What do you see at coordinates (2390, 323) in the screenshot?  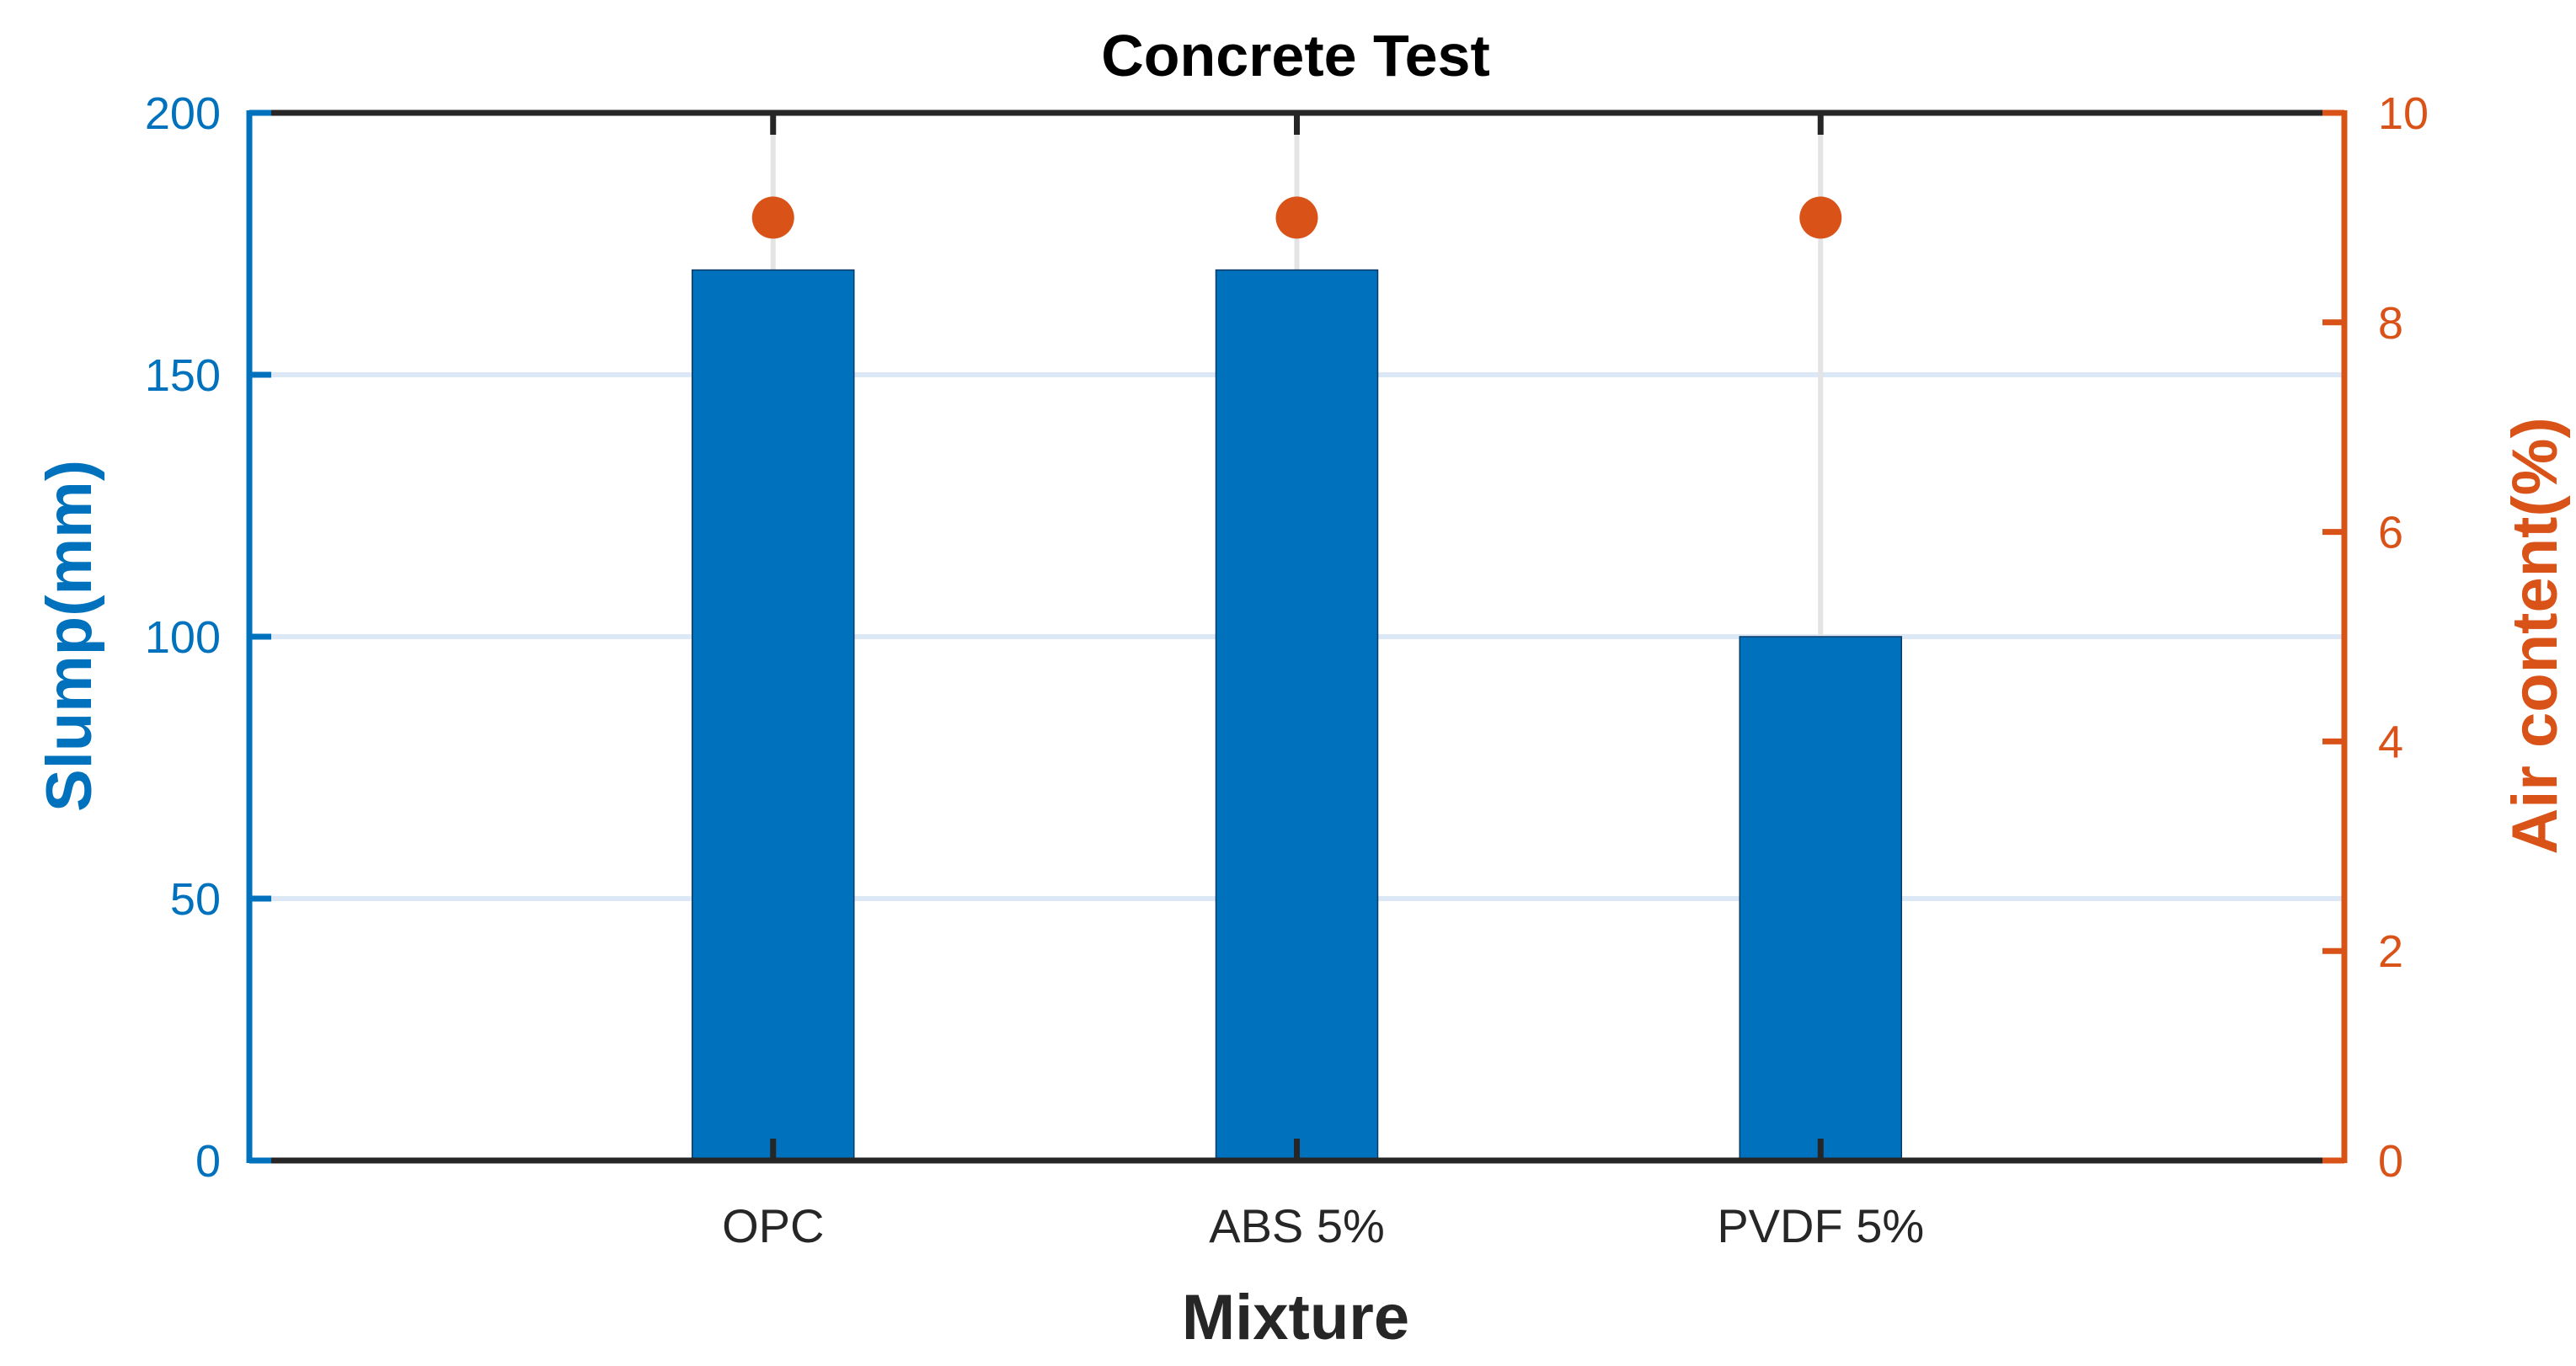 I see `right-y-tick-label: 8` at bounding box center [2390, 323].